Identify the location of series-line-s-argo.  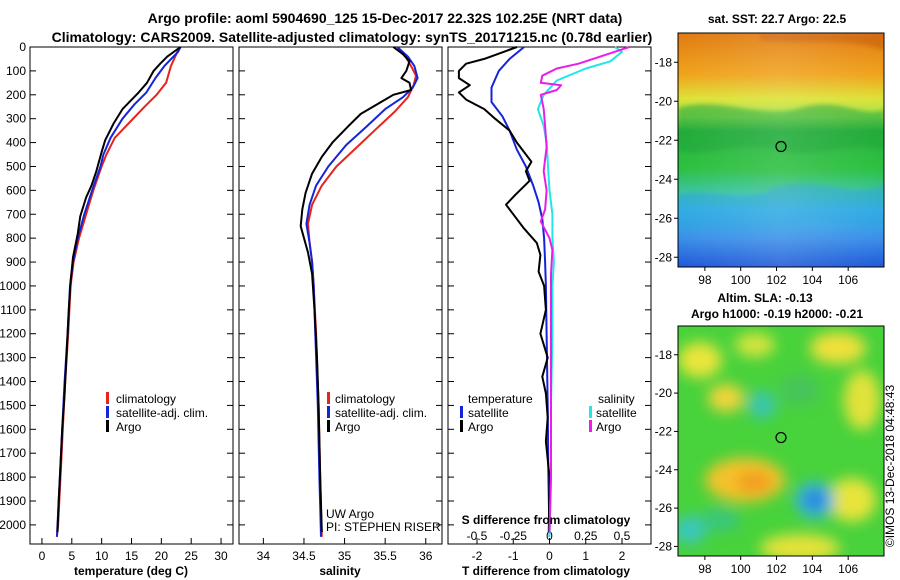
(584, 289).